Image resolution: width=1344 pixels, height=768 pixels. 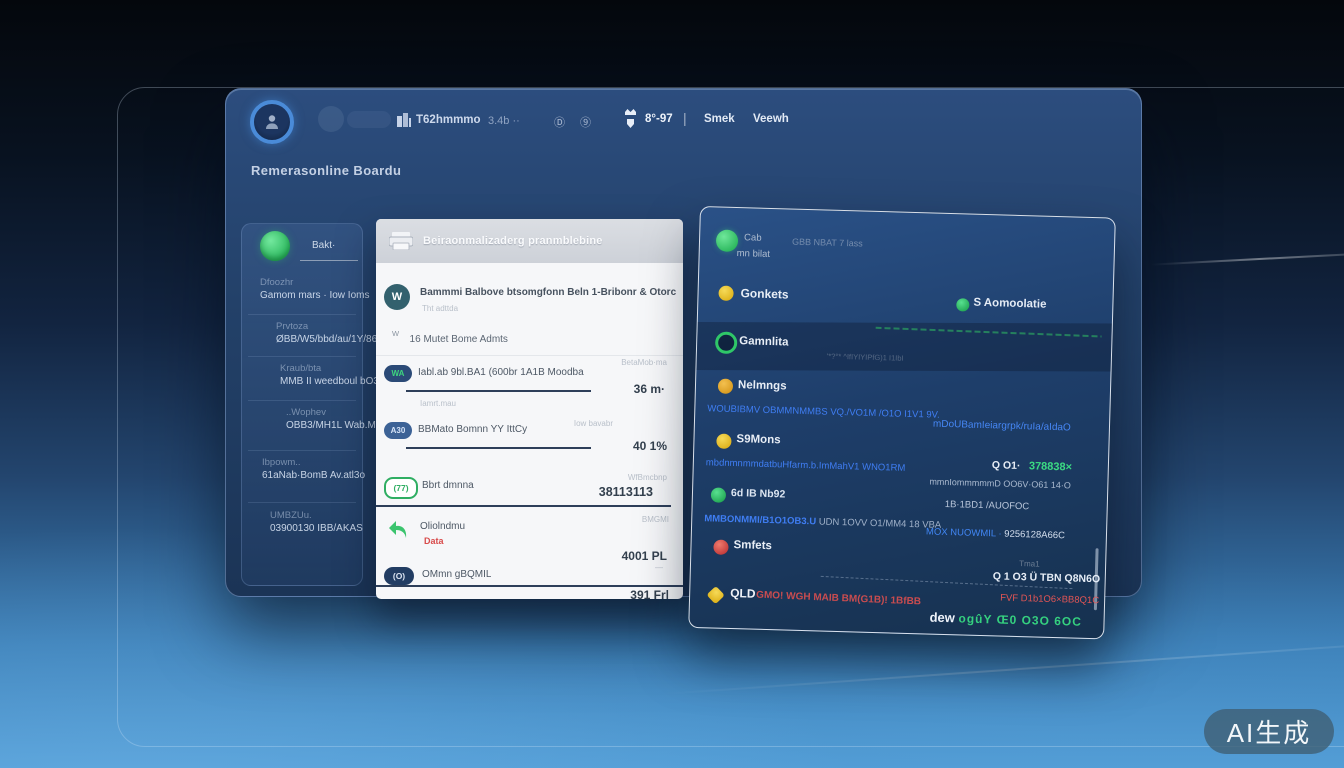 What do you see at coordinates (311, 289) in the screenshot?
I see `sidebar-item-1: Dfoozhr Gamom mars · Iow Ioms` at bounding box center [311, 289].